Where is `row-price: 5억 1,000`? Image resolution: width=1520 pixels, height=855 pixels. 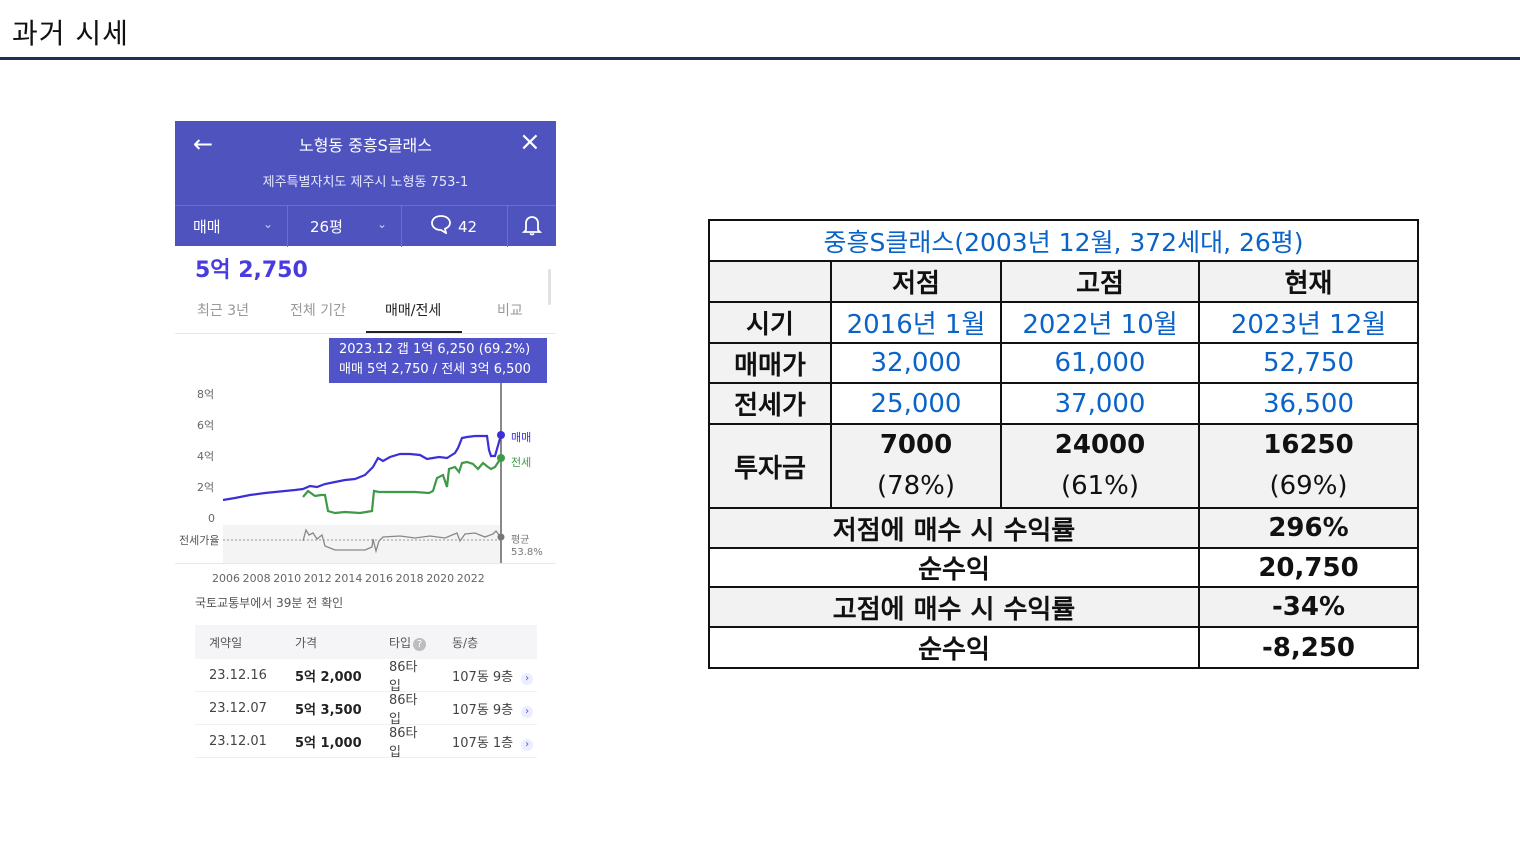
row-price: 5억 1,000 is located at coordinates (328, 743).